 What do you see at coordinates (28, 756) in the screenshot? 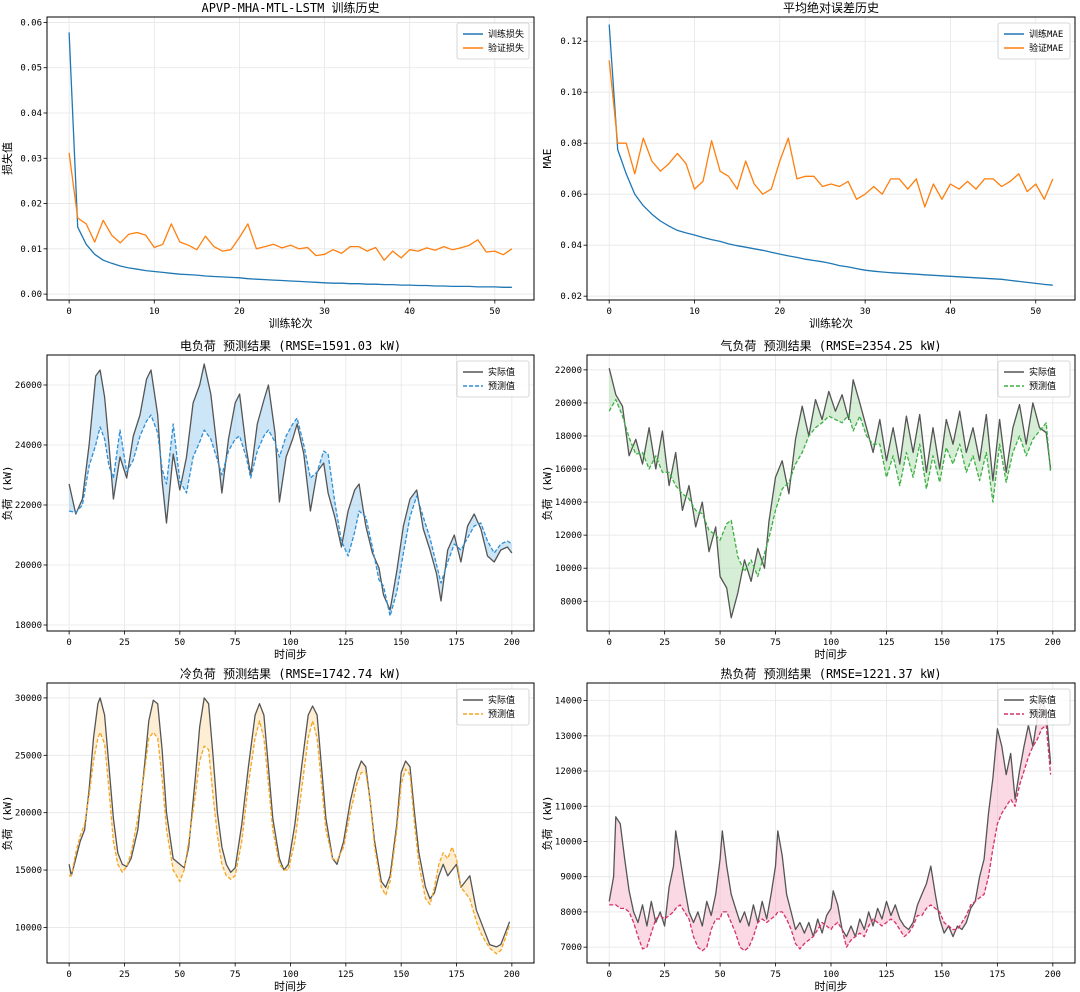
I see `y-tick-label: 25000` at bounding box center [28, 756].